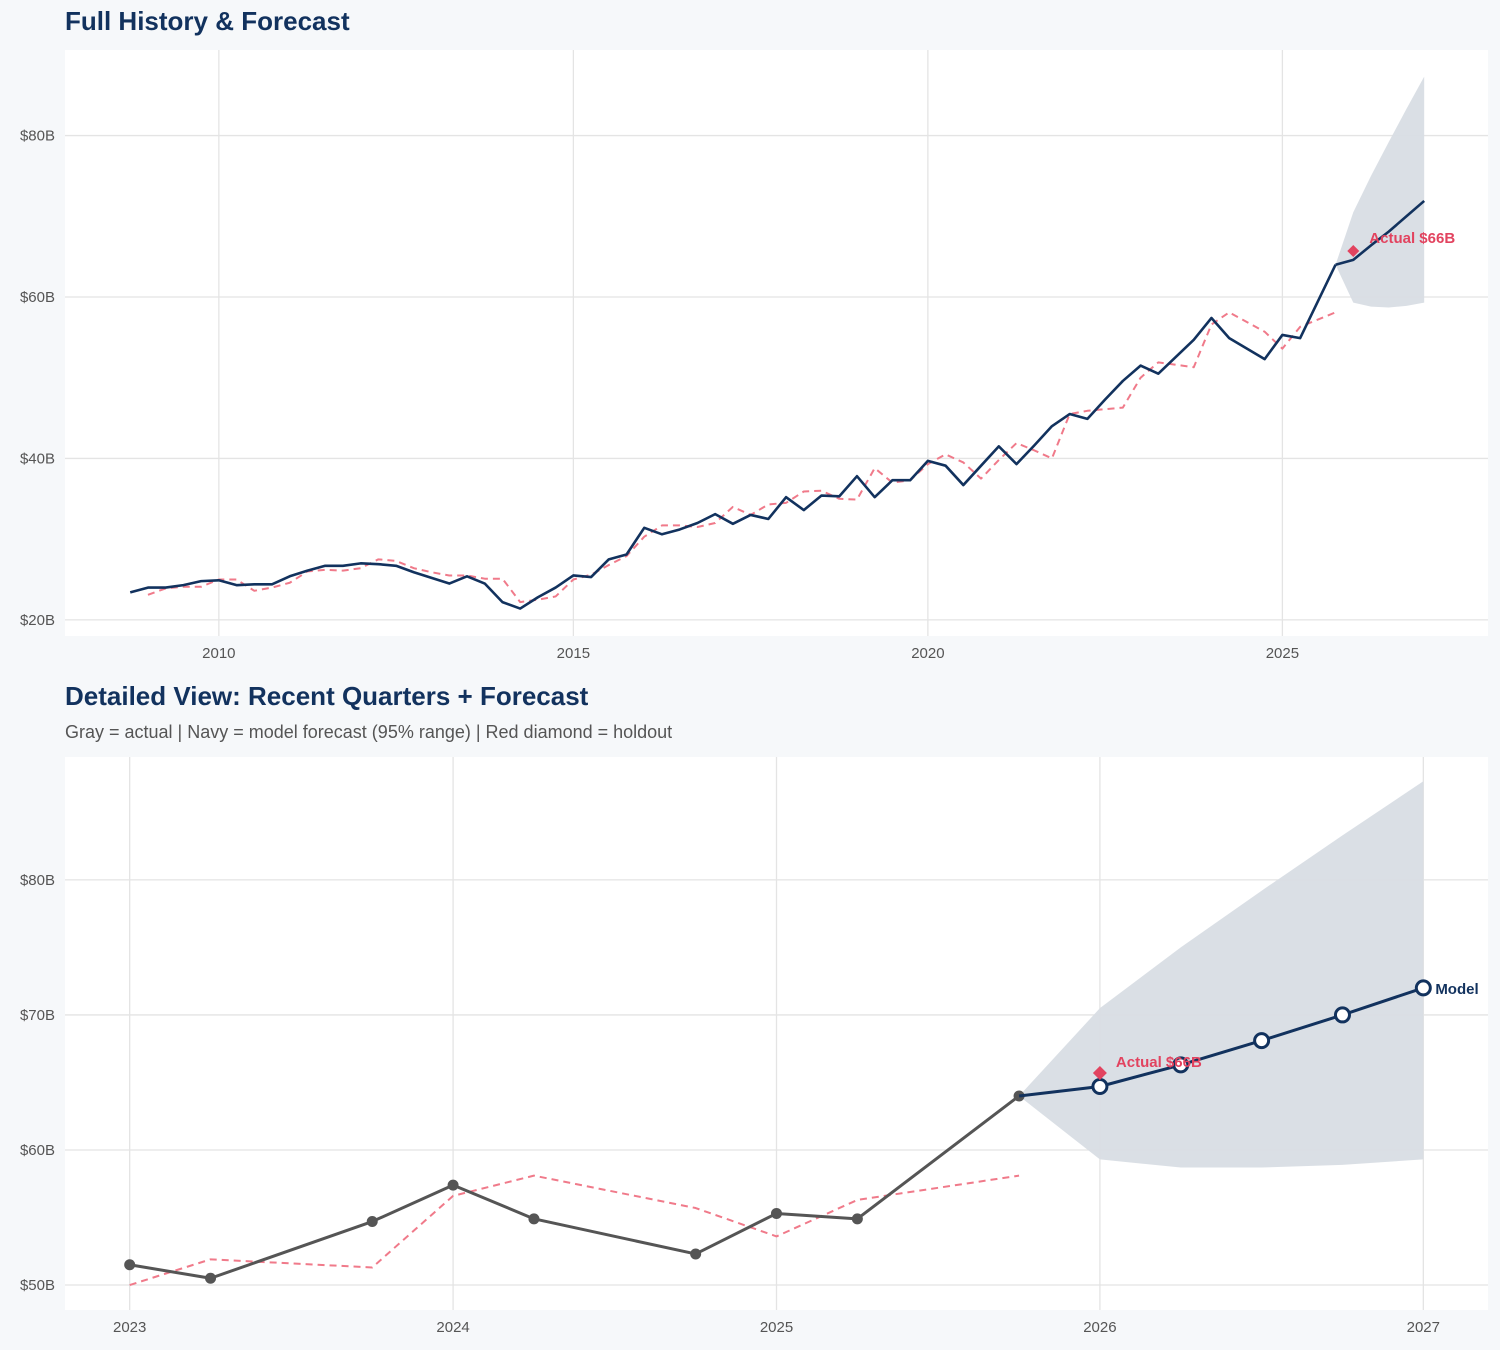 The width and height of the screenshot is (1500, 1350). I want to click on model-end-label: Model, so click(1456, 989).